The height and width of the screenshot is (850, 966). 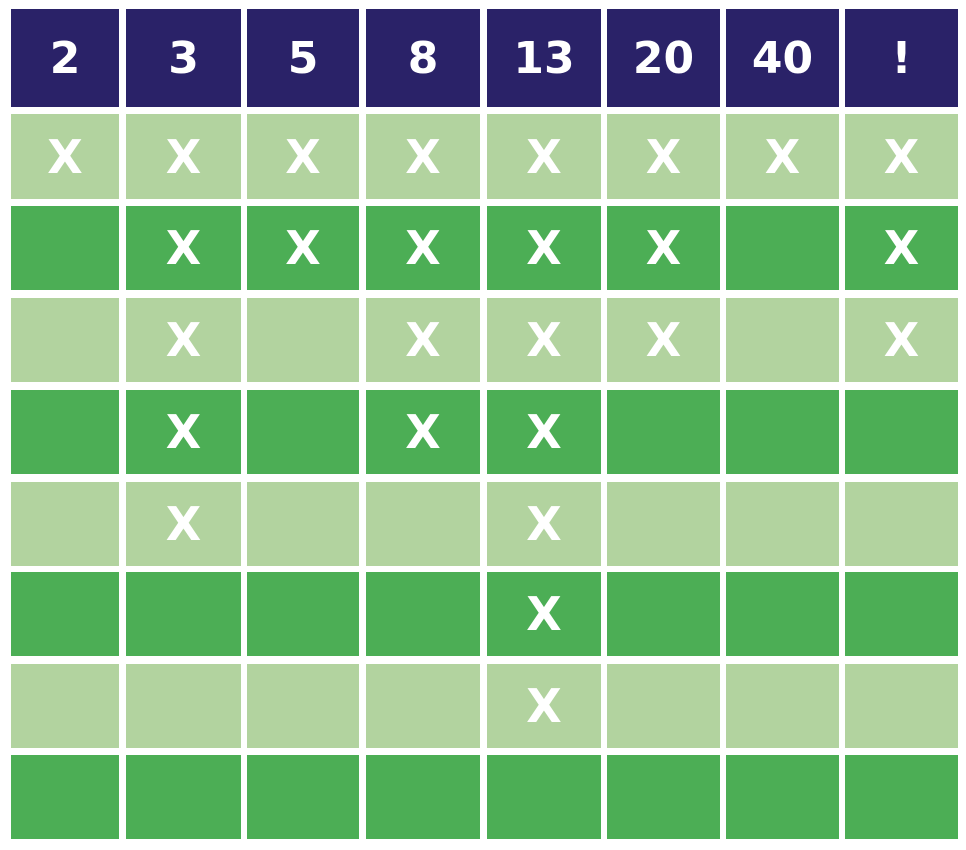 I want to click on column-header-text: 2, so click(x=65, y=58).